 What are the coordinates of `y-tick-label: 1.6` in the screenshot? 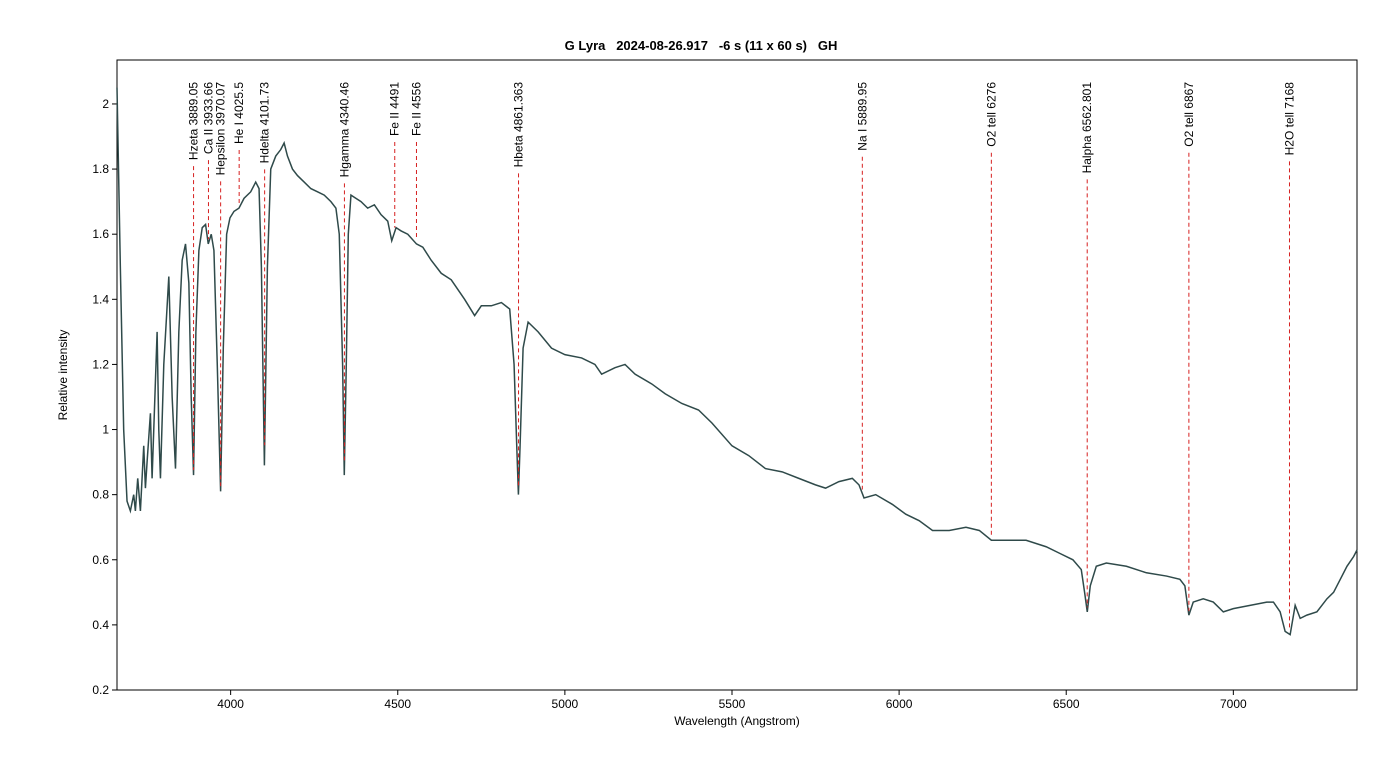 It's located at (100, 234).